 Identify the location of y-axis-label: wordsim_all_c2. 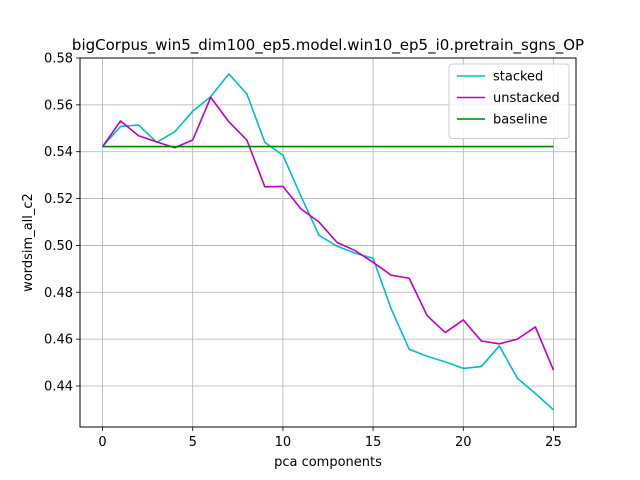
(28, 242).